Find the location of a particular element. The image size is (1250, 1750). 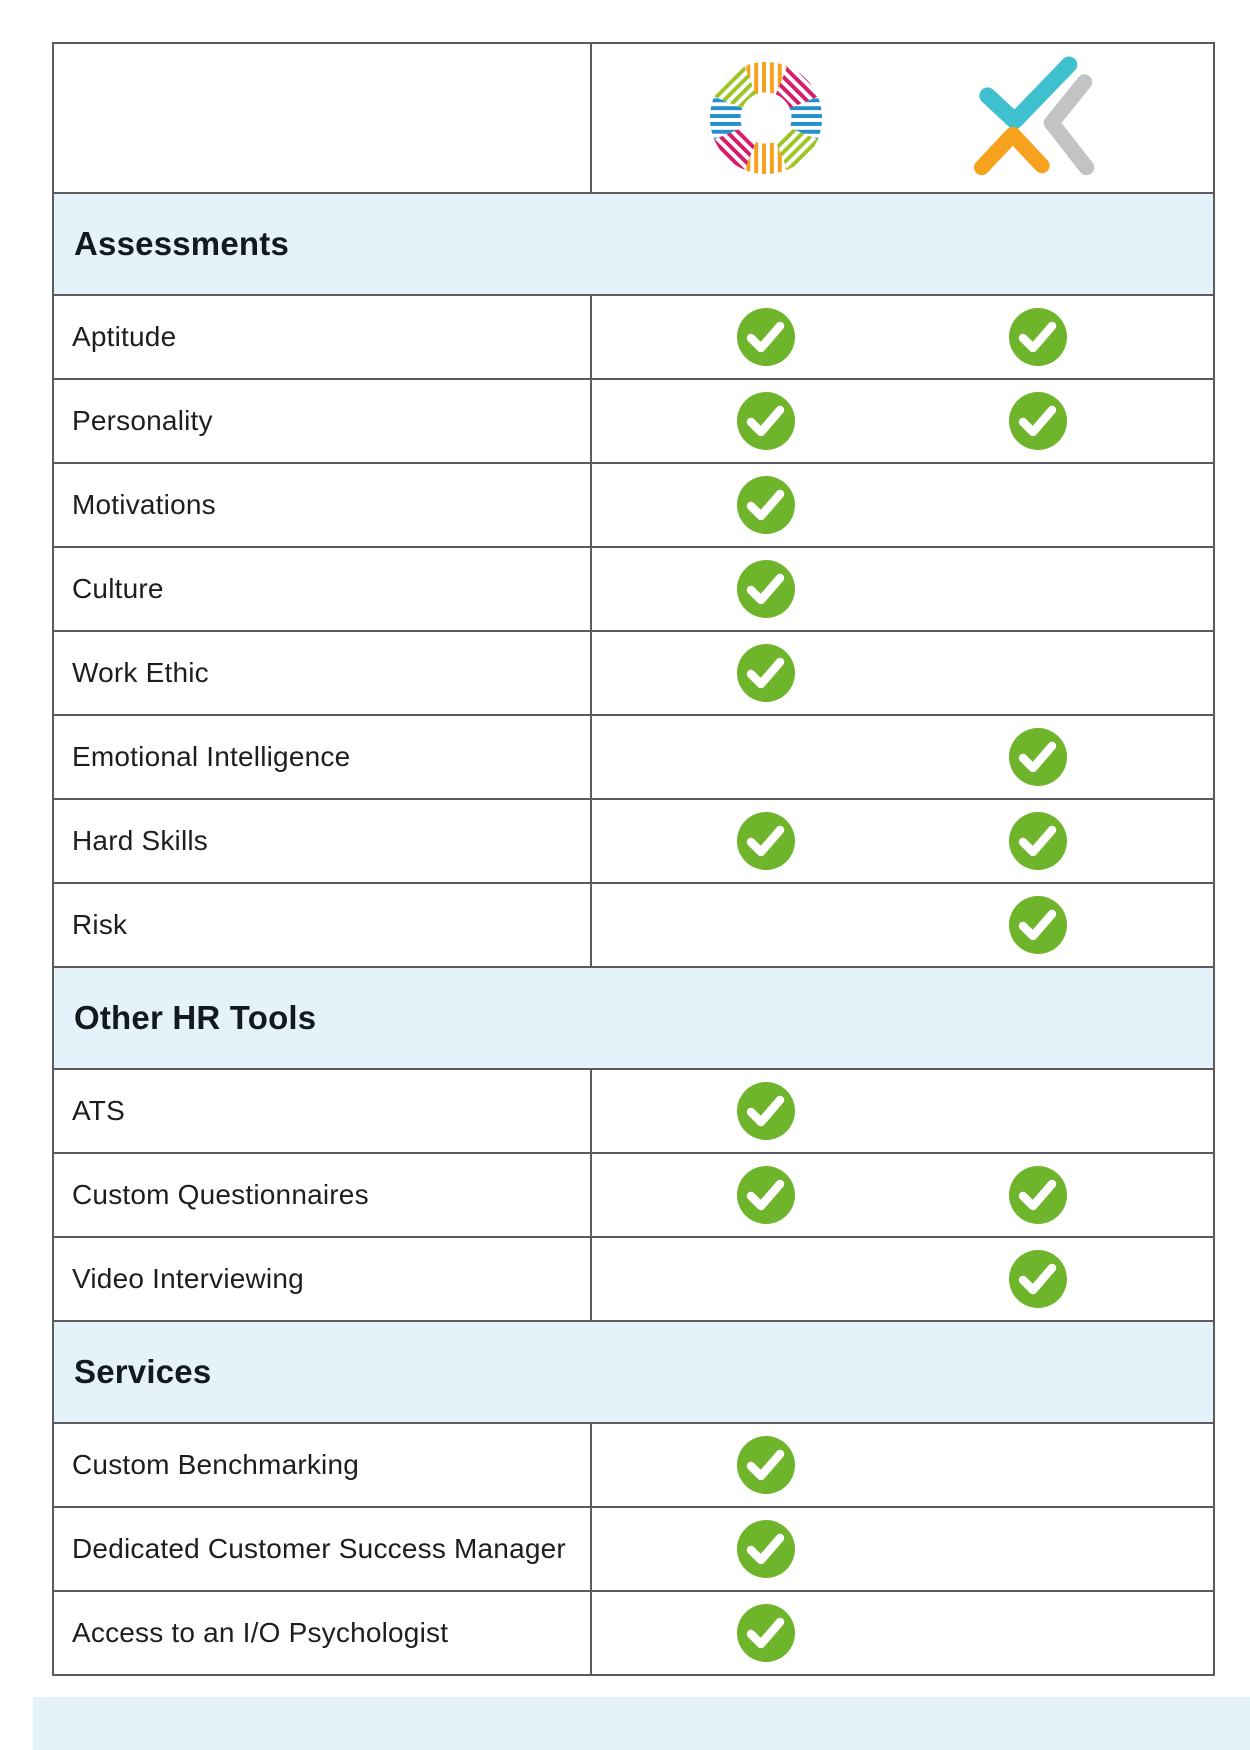

section-title: Assessments is located at coordinates (181, 243).